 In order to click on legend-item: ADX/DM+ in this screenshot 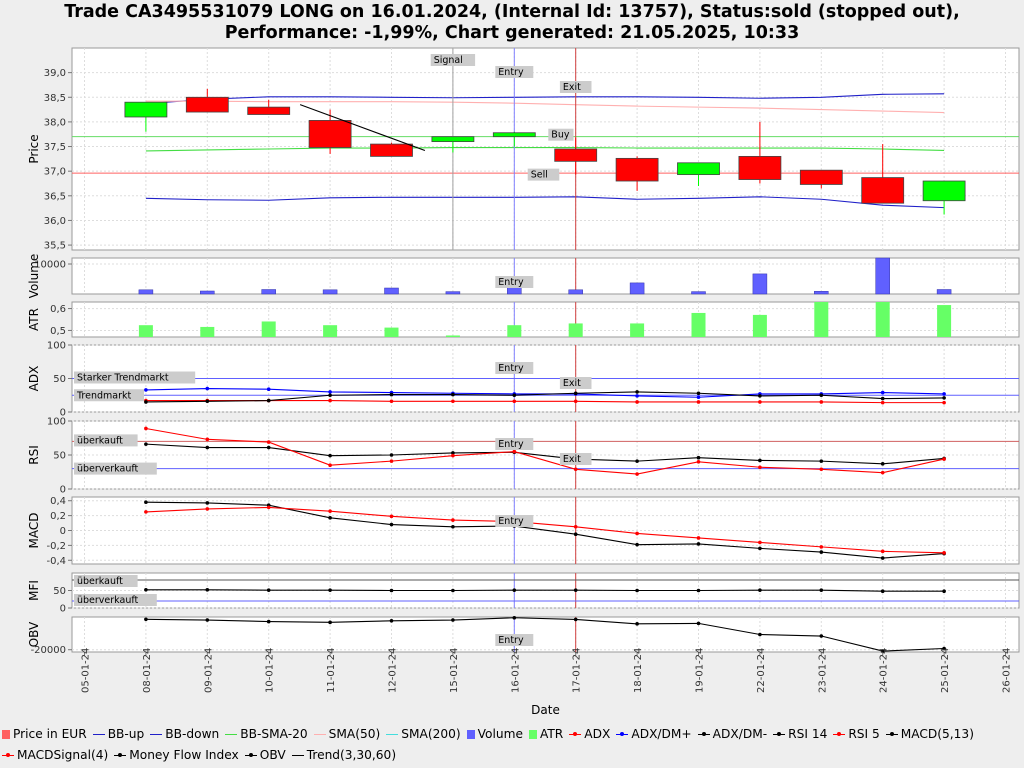, I will do `click(654, 734)`.